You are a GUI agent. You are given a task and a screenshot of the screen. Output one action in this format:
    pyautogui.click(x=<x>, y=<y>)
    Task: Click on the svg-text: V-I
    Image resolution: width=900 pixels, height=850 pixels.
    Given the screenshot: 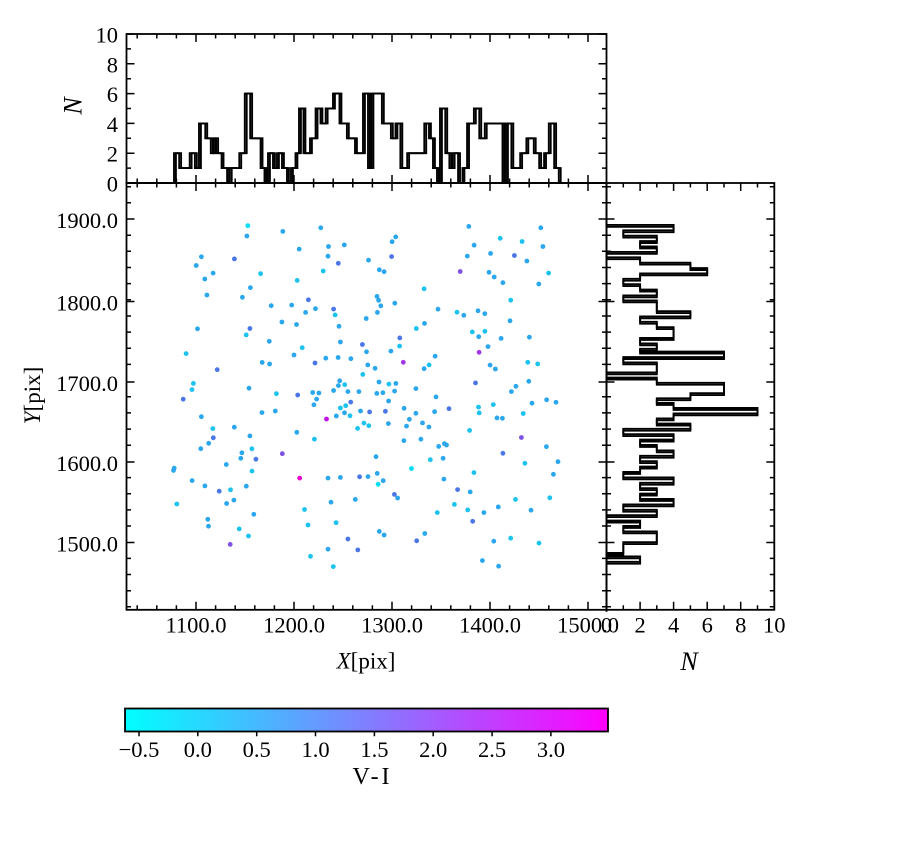 What is the action you would take?
    pyautogui.click(x=372, y=777)
    